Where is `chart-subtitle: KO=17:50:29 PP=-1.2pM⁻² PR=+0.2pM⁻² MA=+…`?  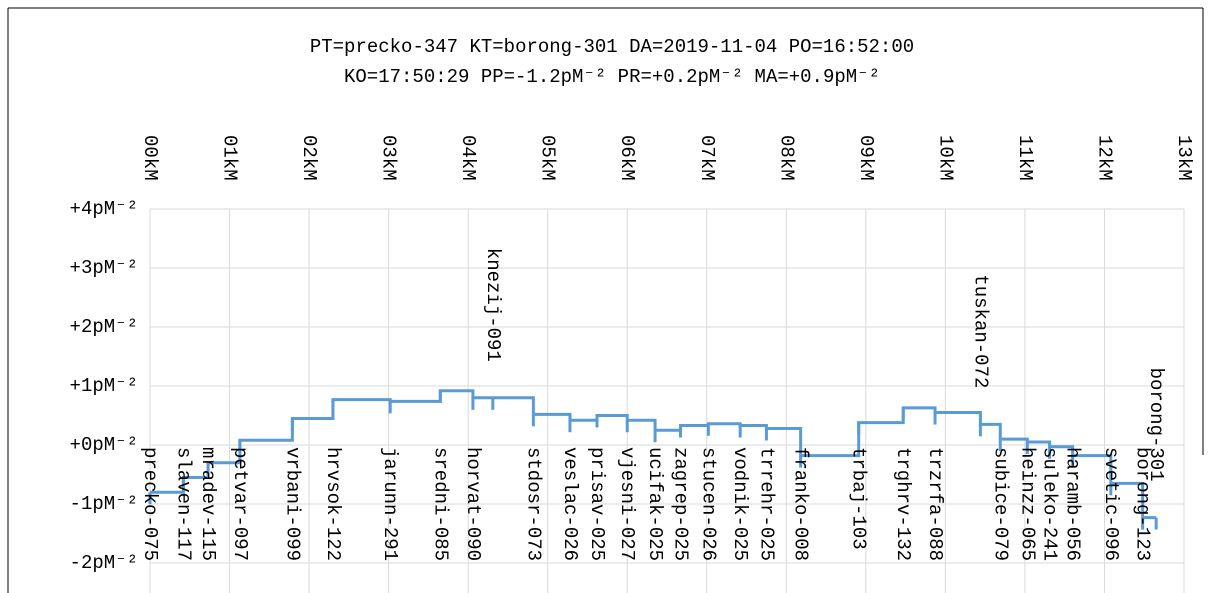
chart-subtitle: KO=17:50:29 PP=-1.2pM⁻² PR=+0.2pM⁻² MA=+… is located at coordinates (612, 77).